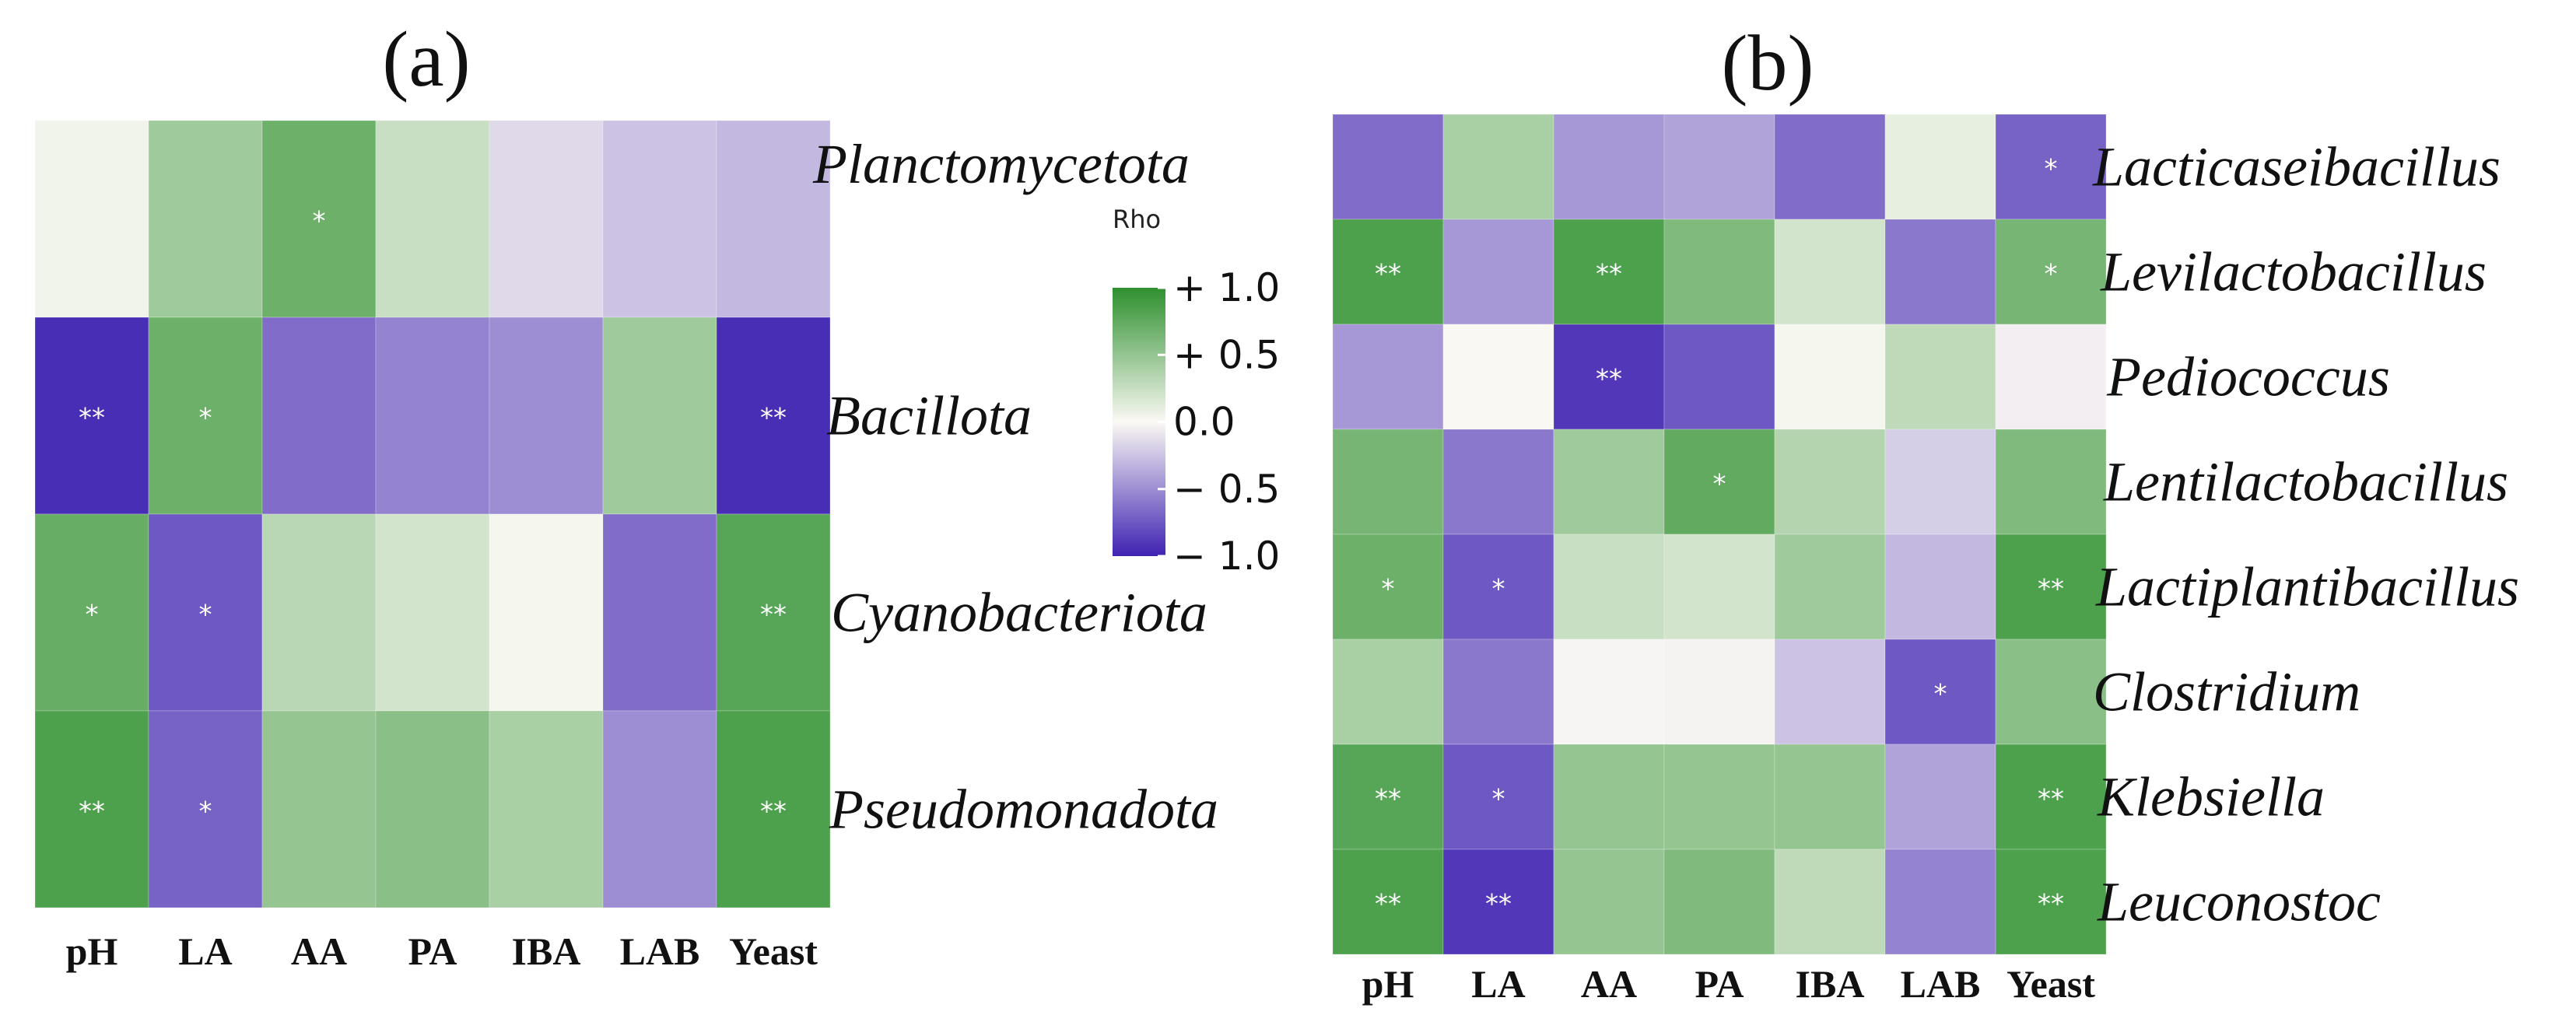 The width and height of the screenshot is (2576, 1022). Describe the element at coordinates (1609, 984) in the screenshot. I see `column-label: AA` at that location.